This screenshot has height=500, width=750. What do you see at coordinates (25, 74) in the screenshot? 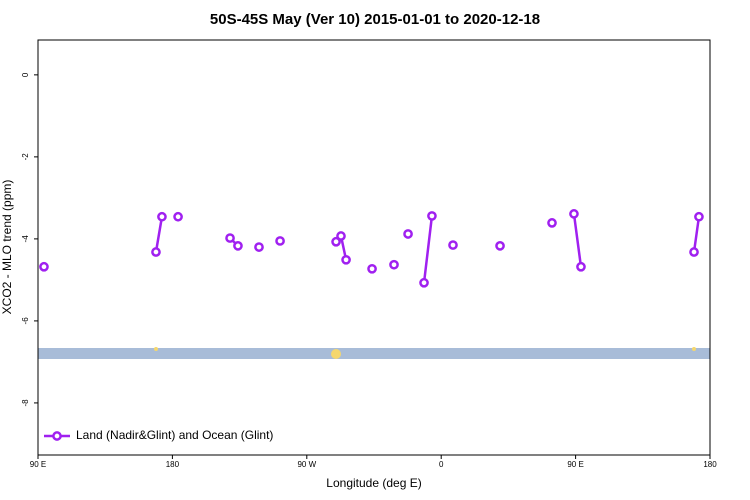
I see `y-tick-label: 0` at bounding box center [25, 74].